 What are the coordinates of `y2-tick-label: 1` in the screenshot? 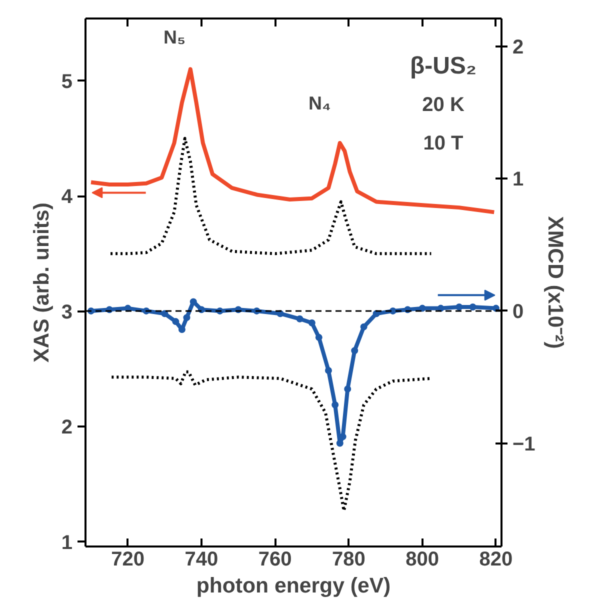 It's located at (518, 179).